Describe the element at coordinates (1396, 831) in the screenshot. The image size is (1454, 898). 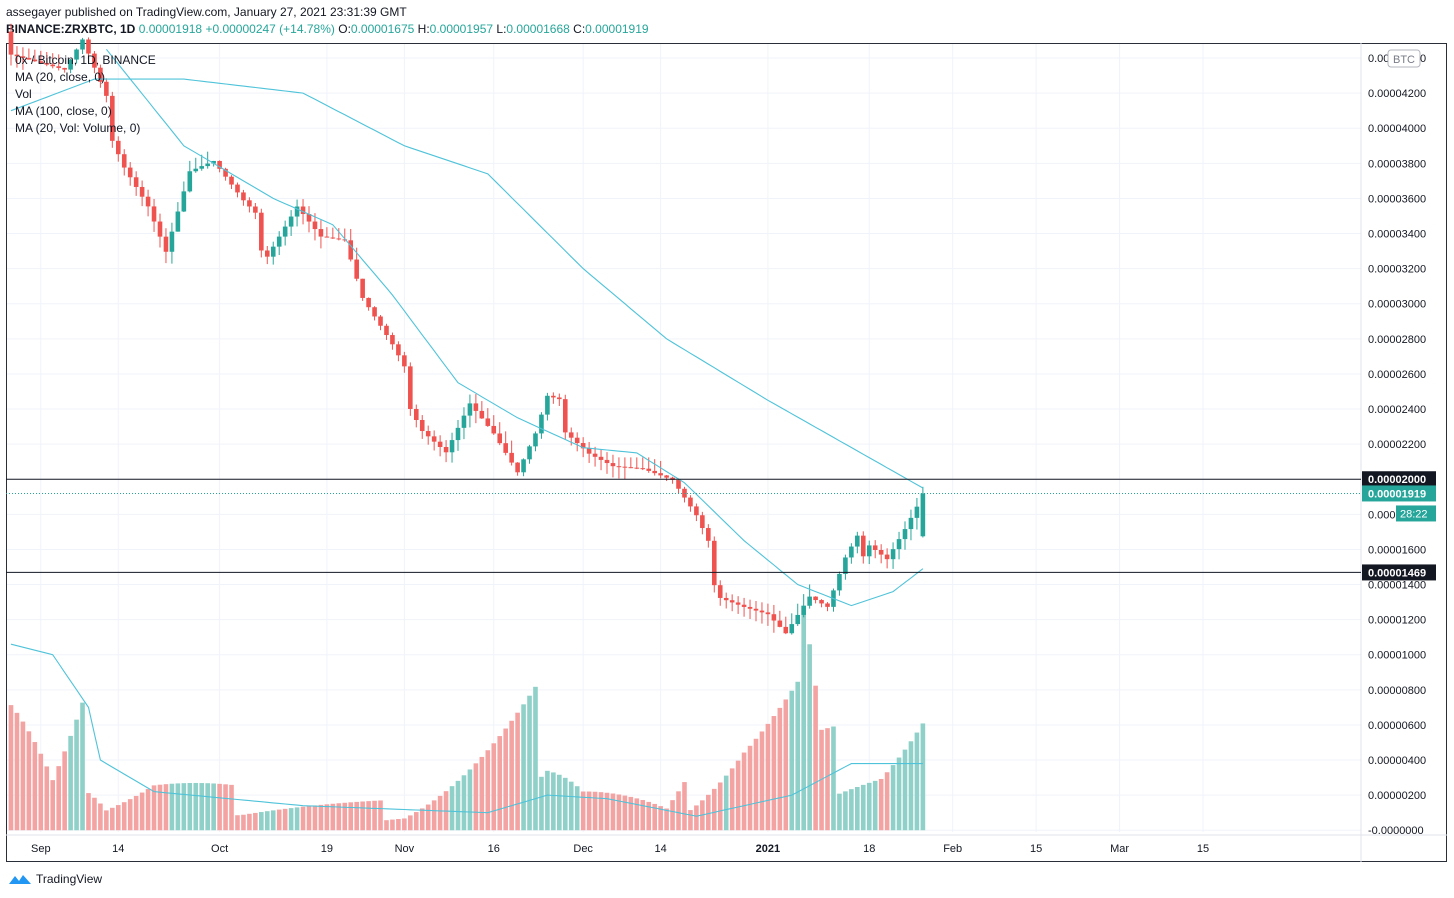
I see `y-tick-label: -0.0000000` at that location.